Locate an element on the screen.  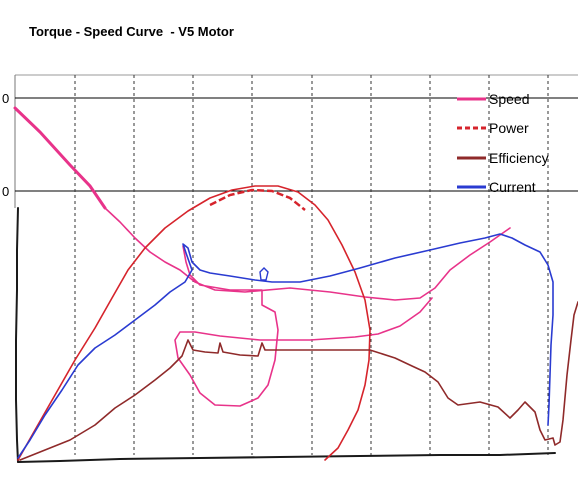
speed-line is located at coordinates (60, 158).